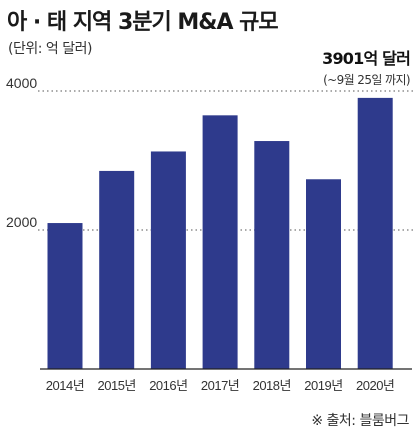  Describe the element at coordinates (323, 385) in the screenshot. I see `x-tick-label-2019년: 2019년` at that location.